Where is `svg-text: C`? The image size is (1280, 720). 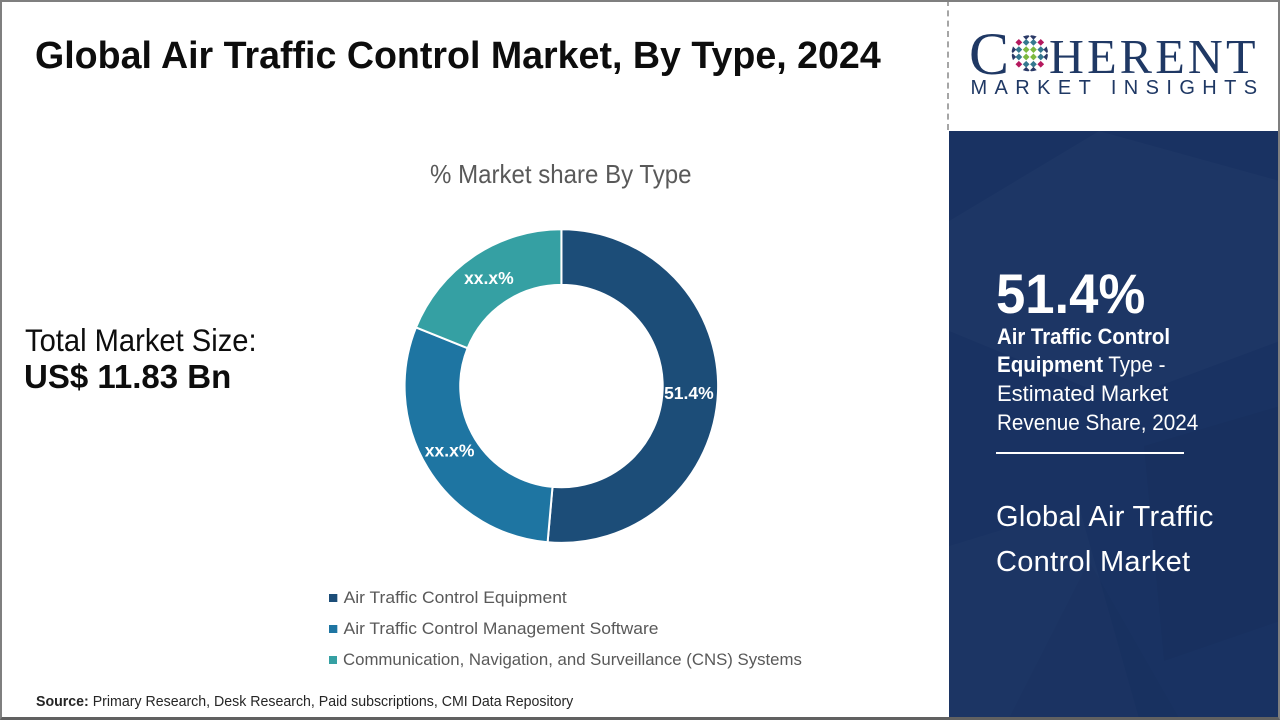 svg-text: C is located at coordinates (989, 54).